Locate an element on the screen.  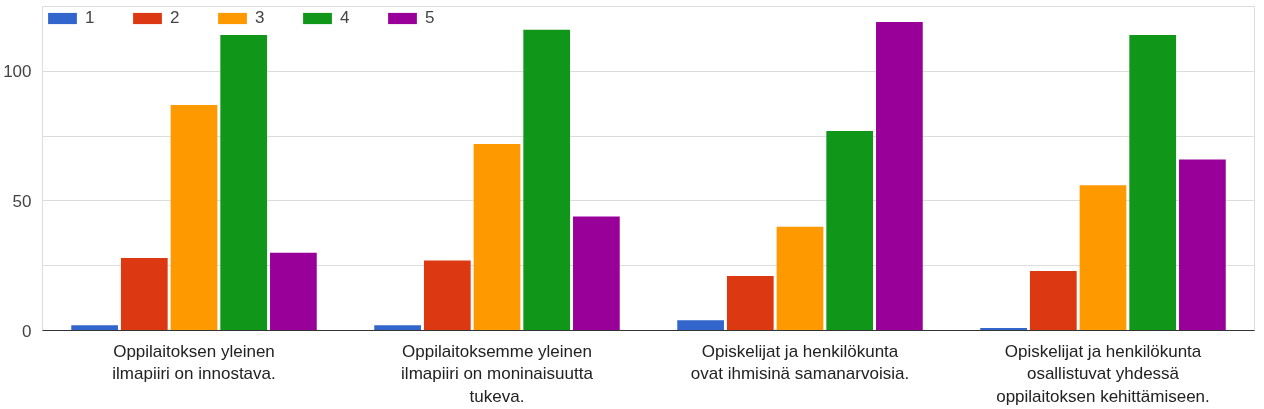
legend-label: 2 is located at coordinates (175, 18).